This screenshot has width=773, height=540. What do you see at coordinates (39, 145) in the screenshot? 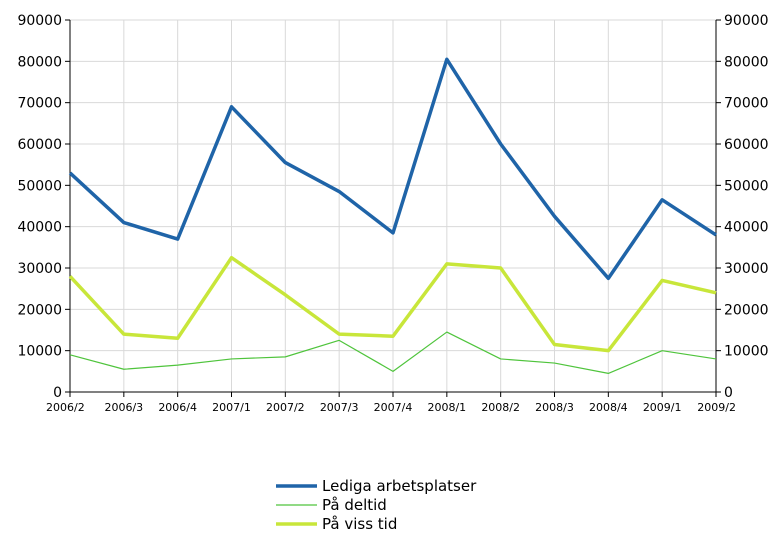
I see `y-tick-label-left: 60000` at bounding box center [39, 145].